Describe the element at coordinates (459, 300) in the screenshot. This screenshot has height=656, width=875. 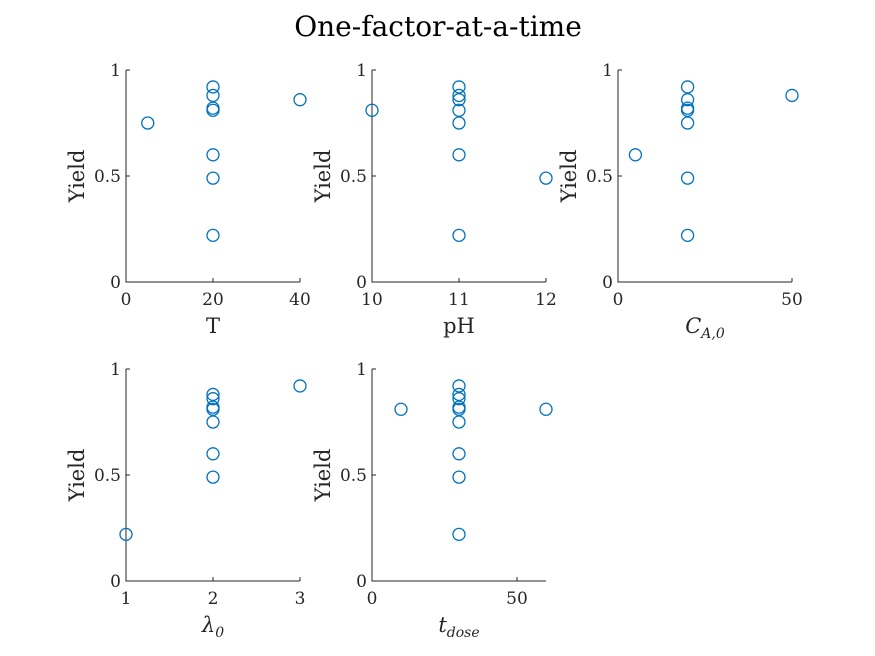
I see `x-tick-label: 11` at that location.